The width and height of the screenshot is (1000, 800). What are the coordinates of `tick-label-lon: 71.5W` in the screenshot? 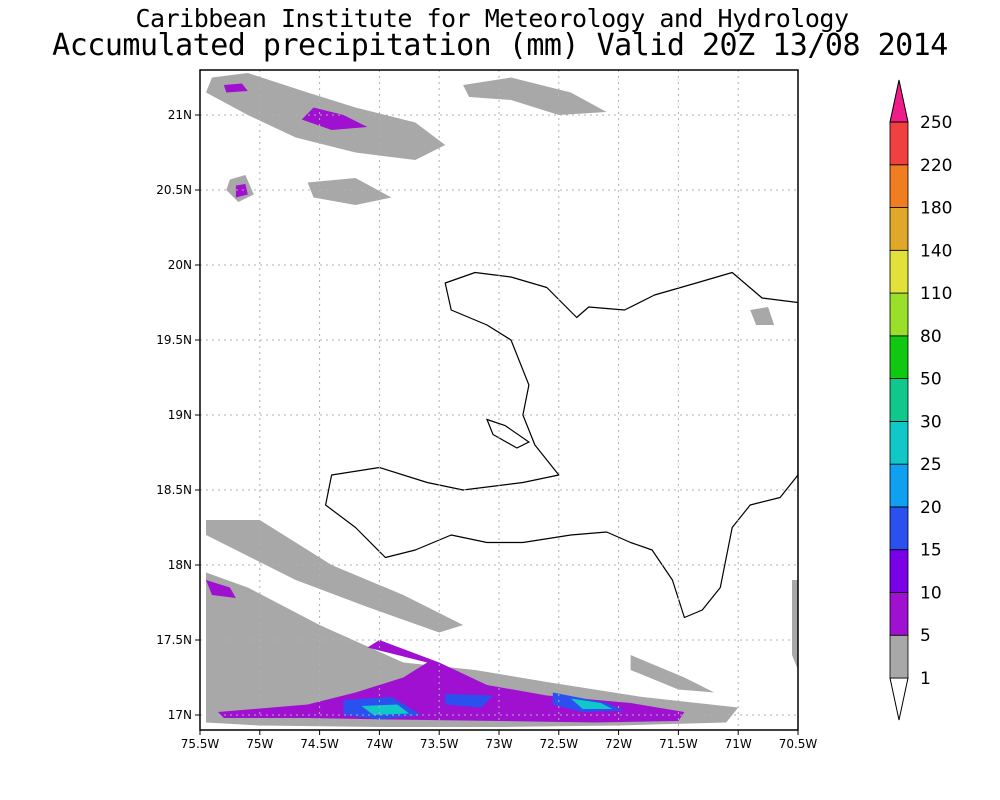 It's located at (678, 744).